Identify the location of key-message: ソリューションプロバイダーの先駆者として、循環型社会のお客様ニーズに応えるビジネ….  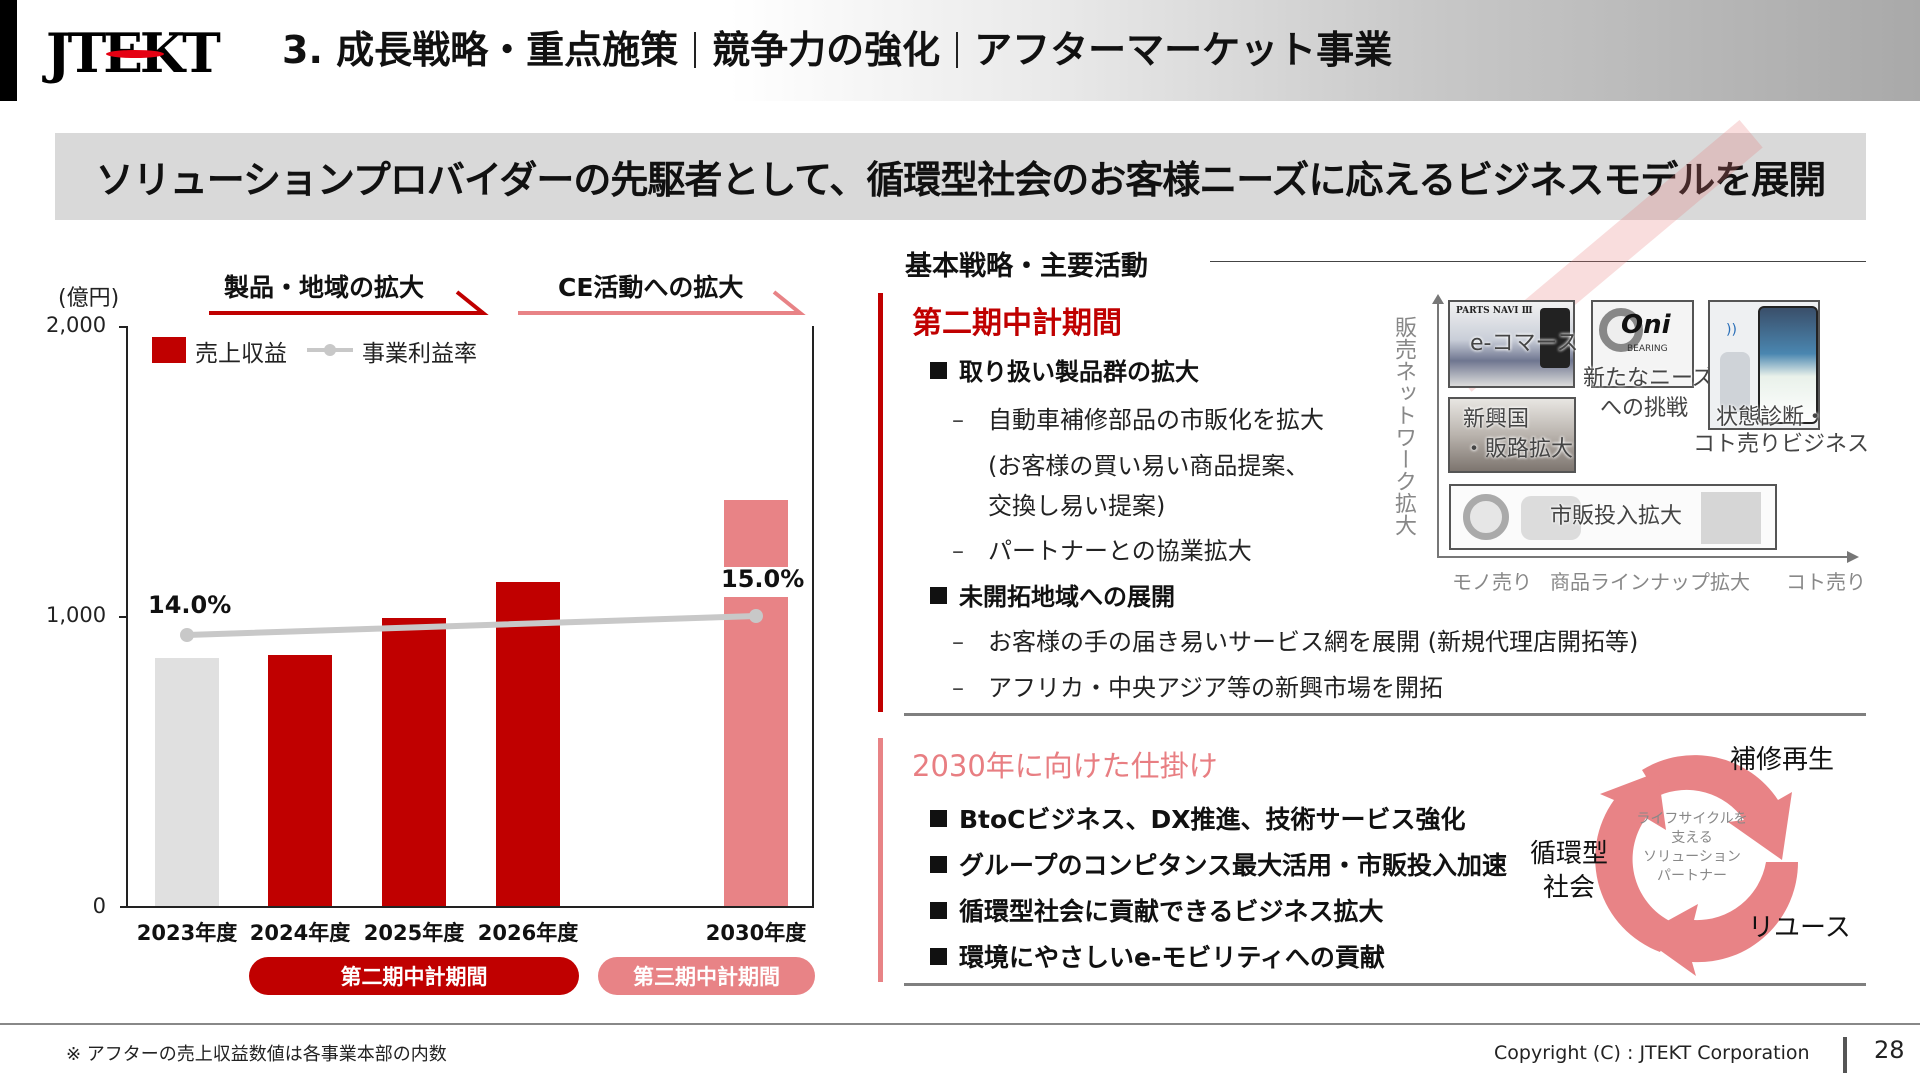
(961, 180).